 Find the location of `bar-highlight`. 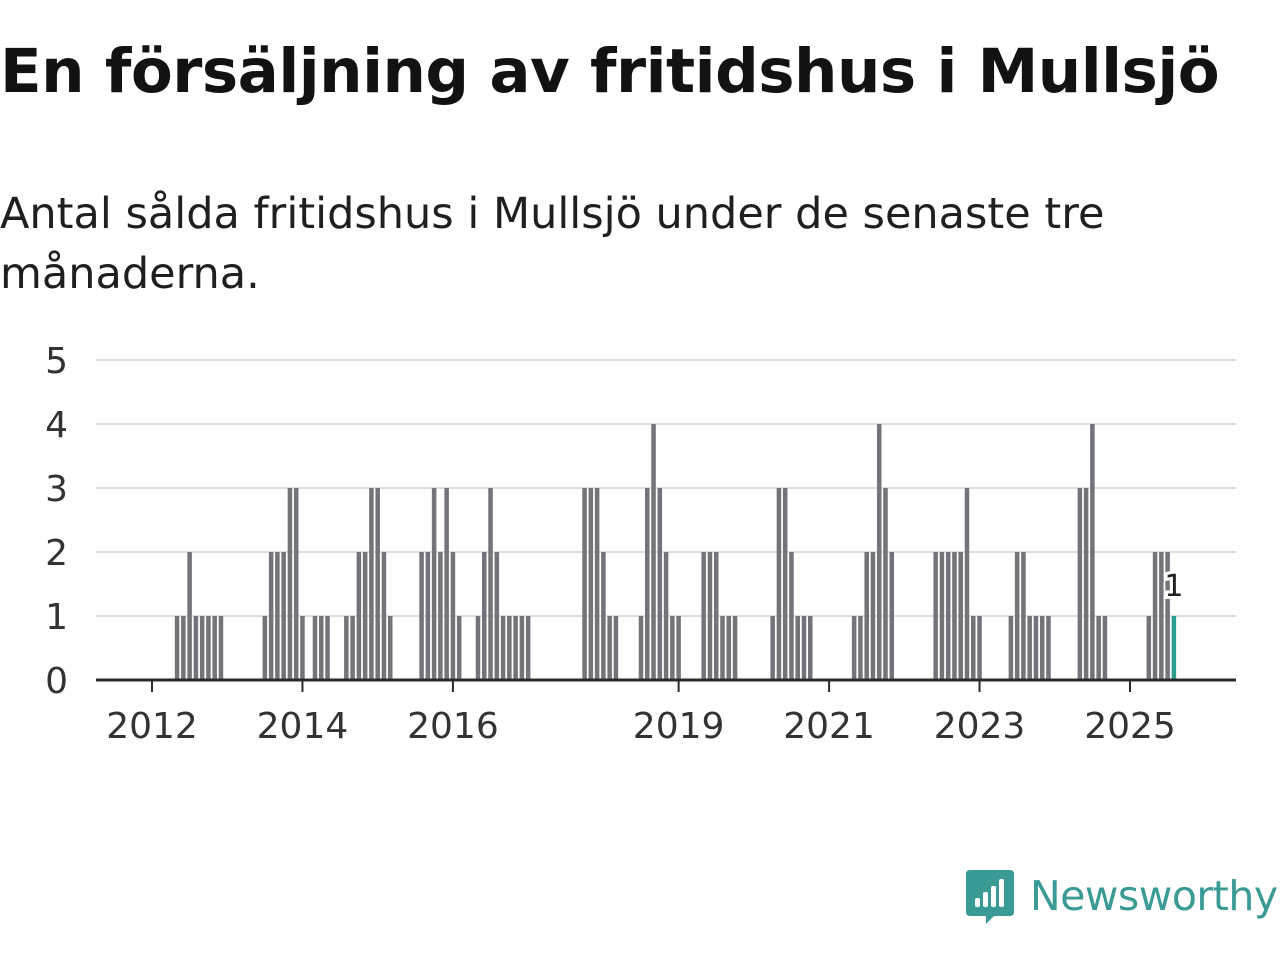

bar-highlight is located at coordinates (1174, 648).